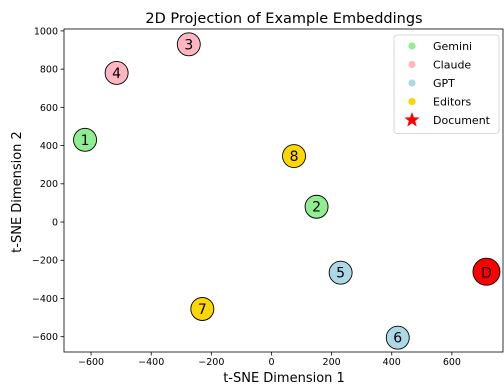  I want to click on legend-label: GPT, so click(444, 83).